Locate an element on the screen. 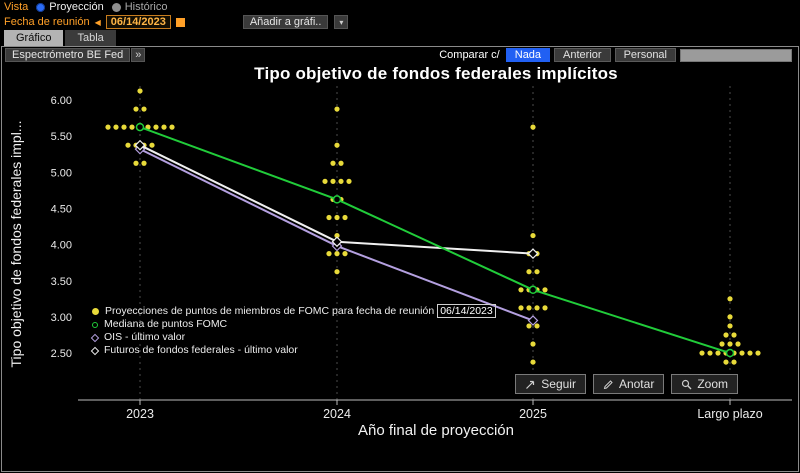 The width and height of the screenshot is (800, 473). compare-anterior-button: Anterior is located at coordinates (582, 55).